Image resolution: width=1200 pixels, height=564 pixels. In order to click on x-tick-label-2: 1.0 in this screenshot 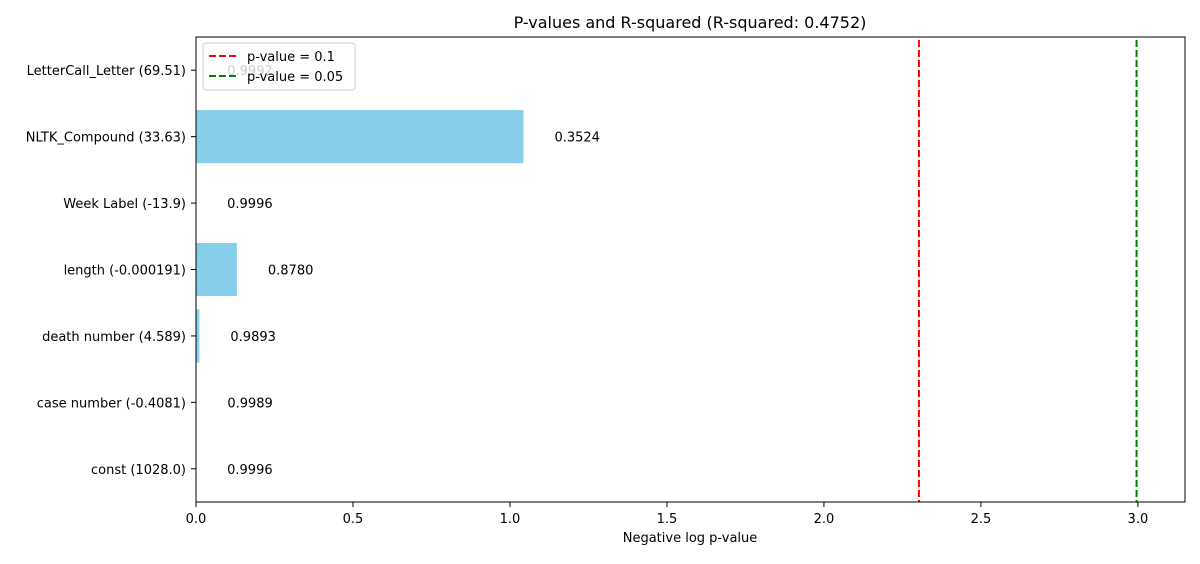, I will do `click(510, 519)`.